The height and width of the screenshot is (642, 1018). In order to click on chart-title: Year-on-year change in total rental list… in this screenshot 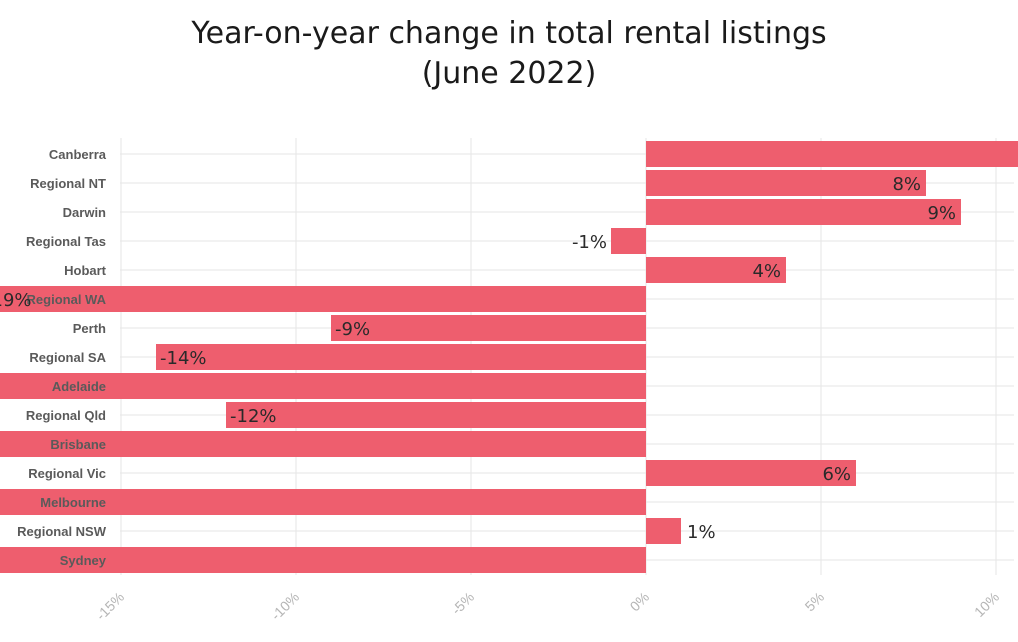, I will do `click(509, 54)`.